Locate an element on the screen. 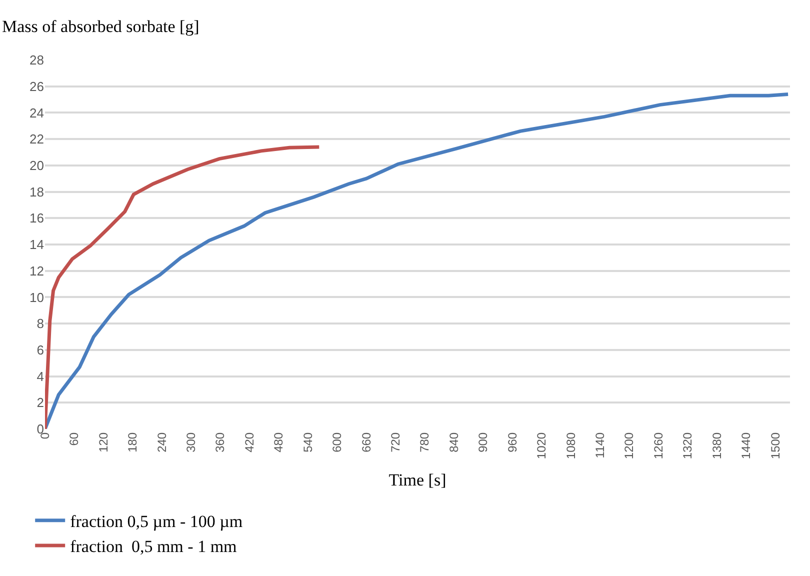 This screenshot has width=810, height=576. x-tick-label: 120 is located at coordinates (103, 442).